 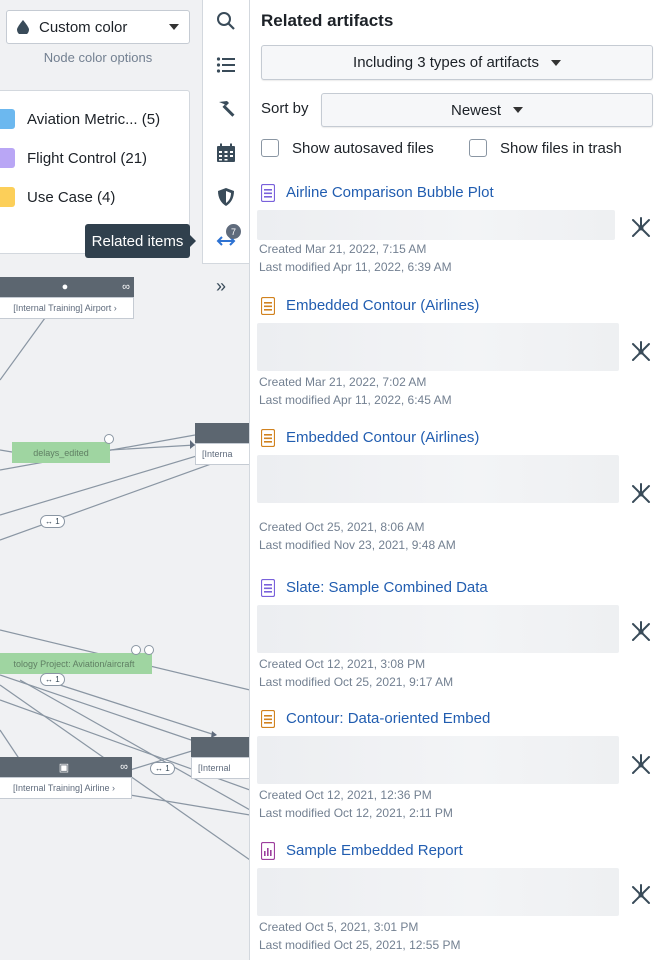 I want to click on graph-node-internal: [Interna, so click(x=222, y=444).